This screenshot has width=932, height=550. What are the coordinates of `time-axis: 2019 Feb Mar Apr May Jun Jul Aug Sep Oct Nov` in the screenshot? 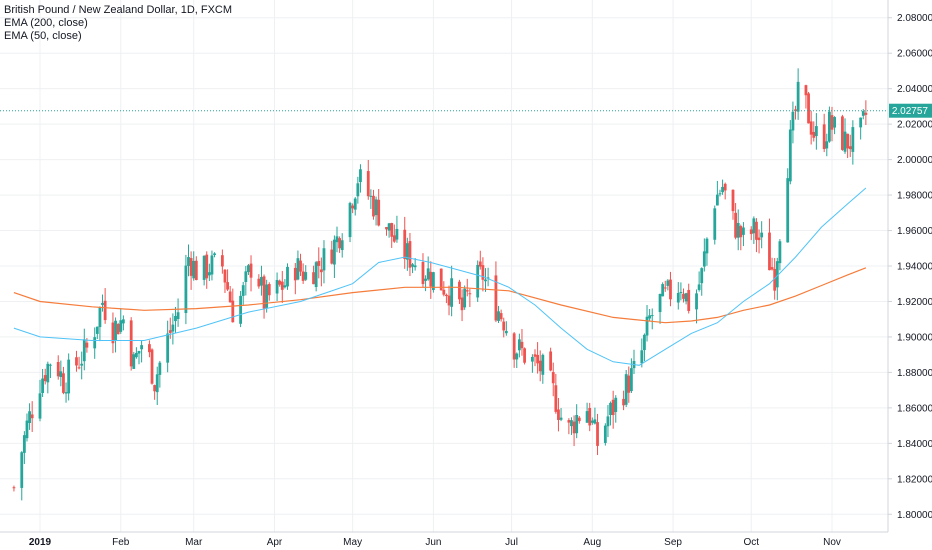 It's located at (435, 542).